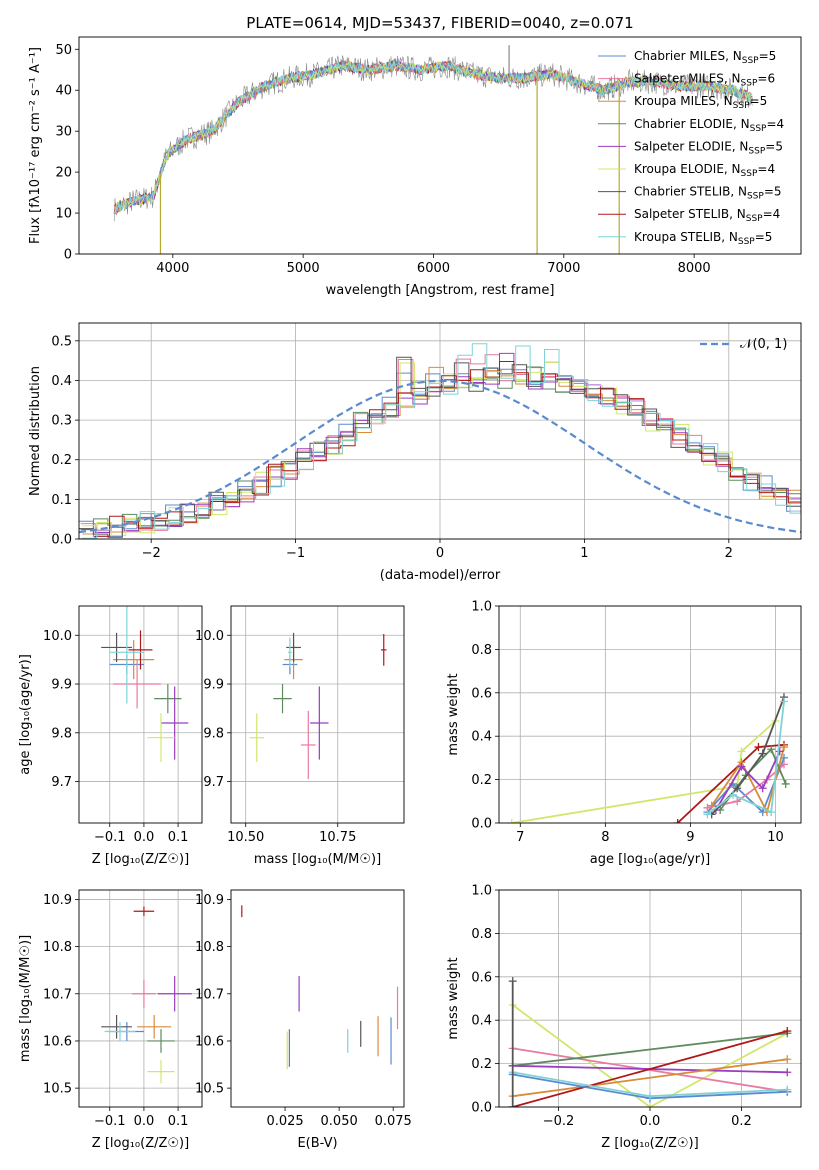 The height and width of the screenshot is (1170, 819). I want to click on x-tick-label: 0.2, so click(741, 1121).